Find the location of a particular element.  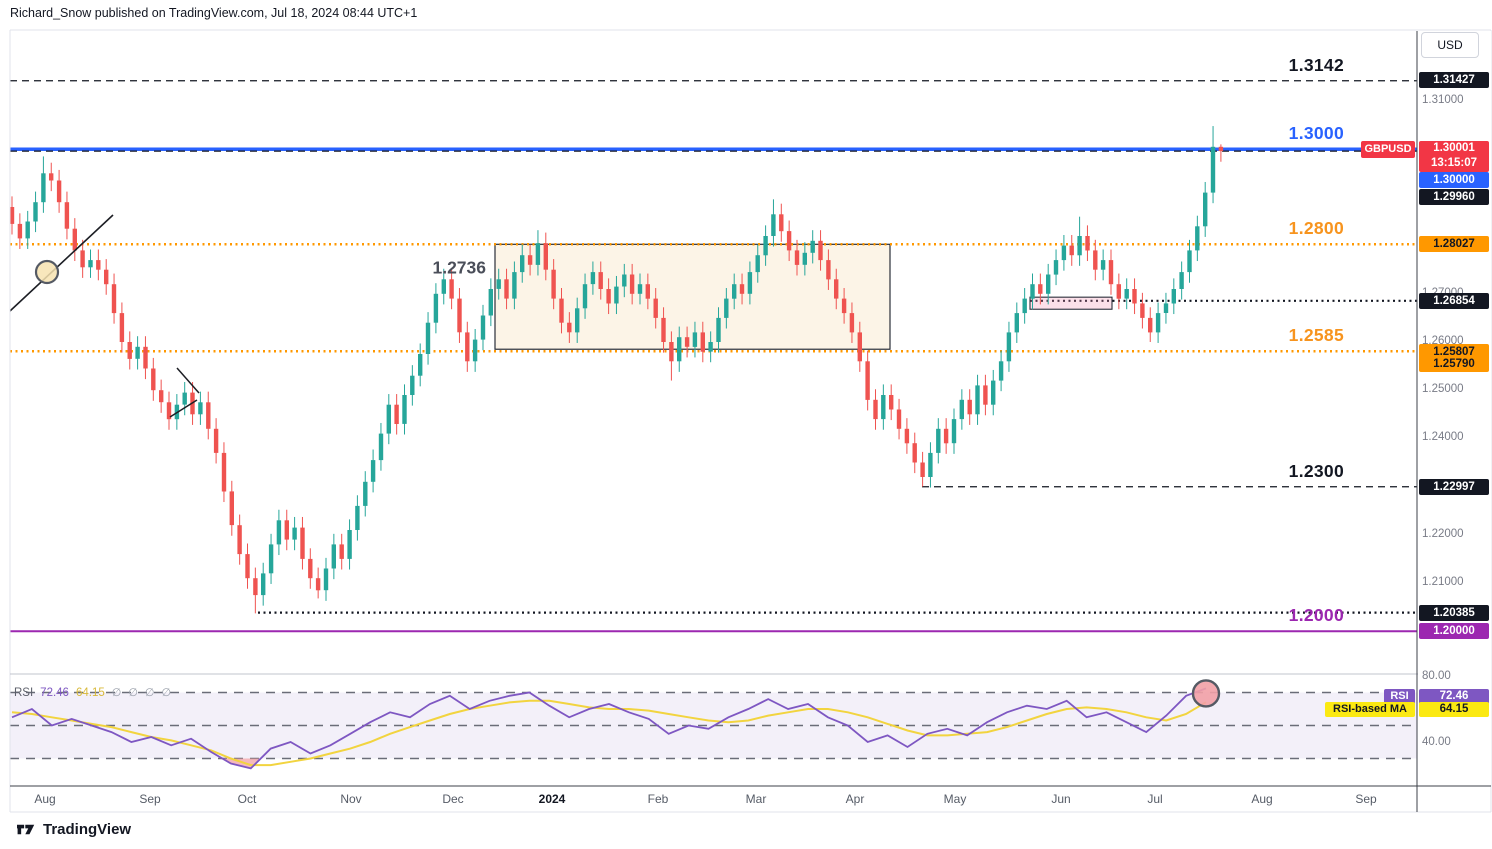

rsi-circle-marker is located at coordinates (1206, 693).